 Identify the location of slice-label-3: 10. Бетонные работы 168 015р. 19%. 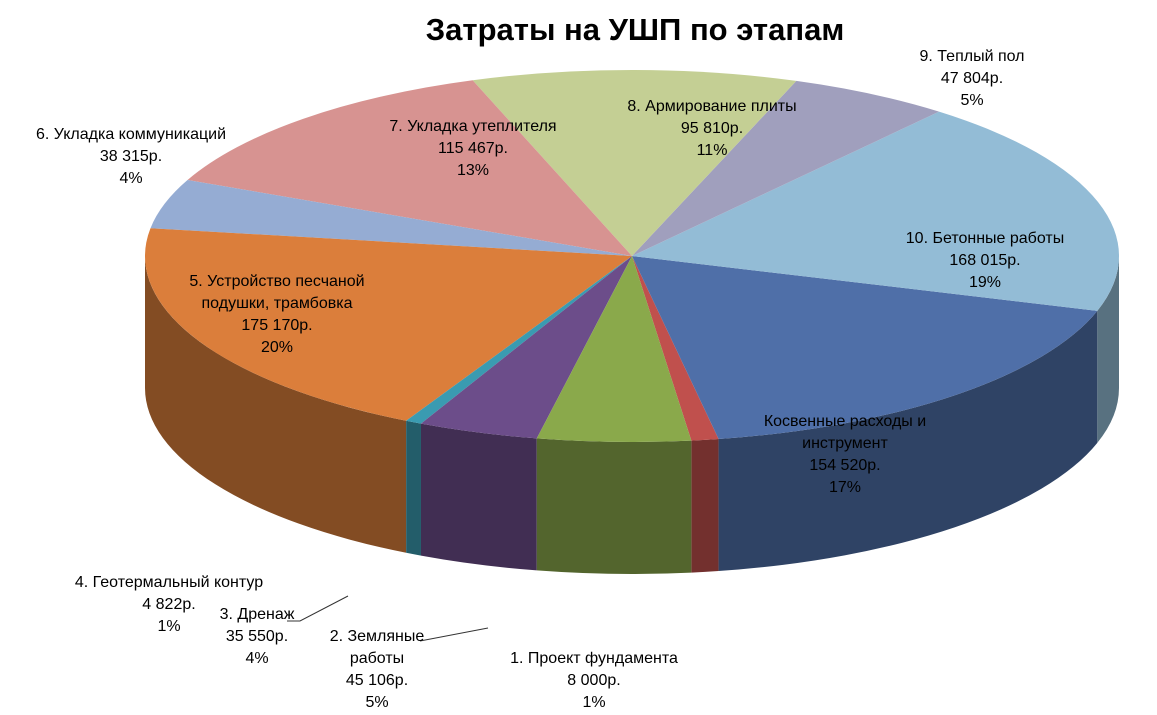
(985, 260).